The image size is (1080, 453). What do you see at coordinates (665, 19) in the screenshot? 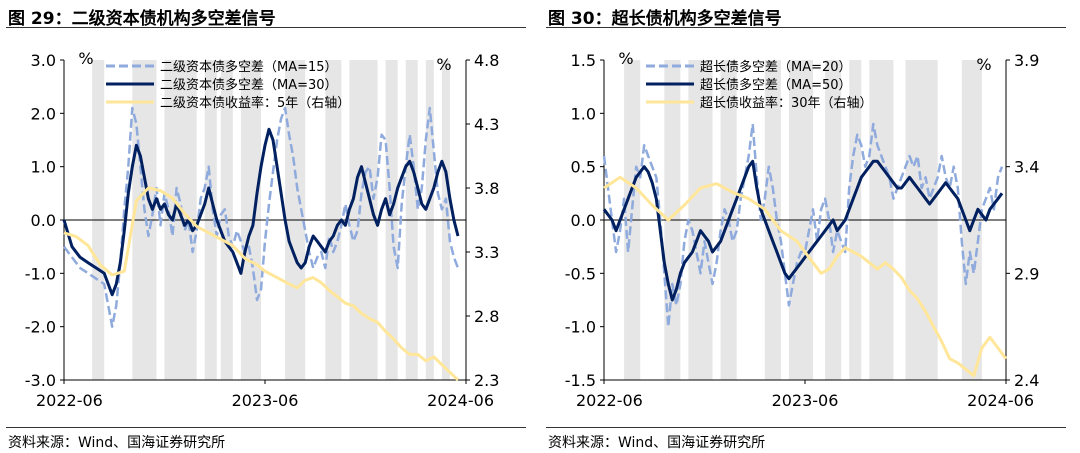
I see `chart-title: 图 30：超长债机构多空差信号` at bounding box center [665, 19].